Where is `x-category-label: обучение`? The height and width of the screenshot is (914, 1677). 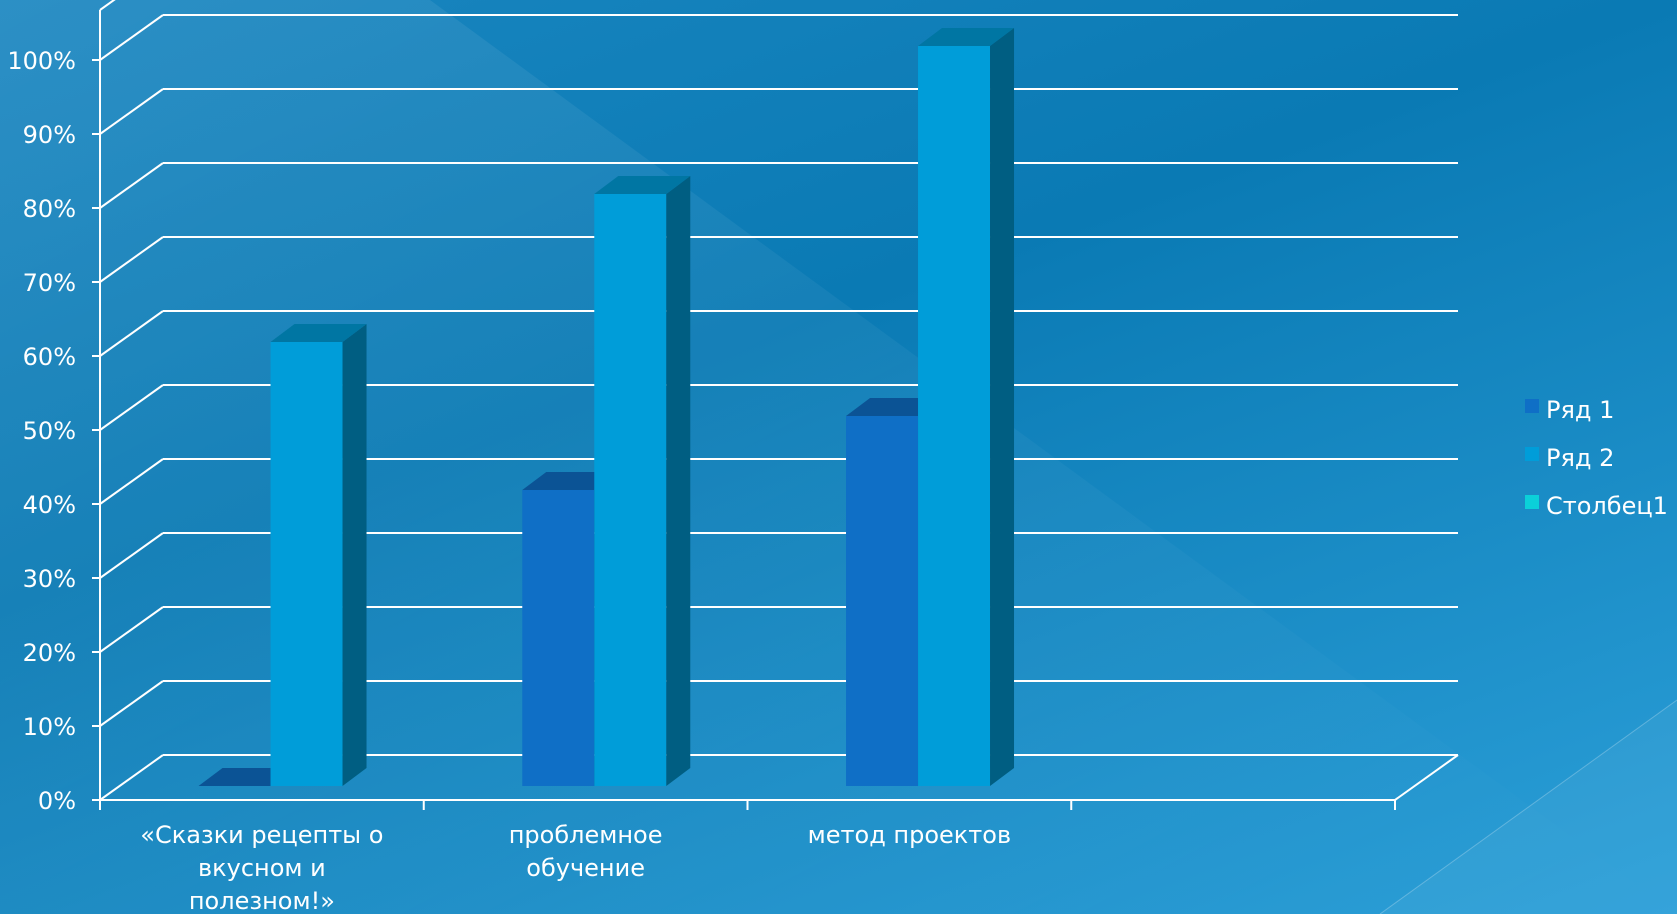
x-category-label: обучение is located at coordinates (585, 868).